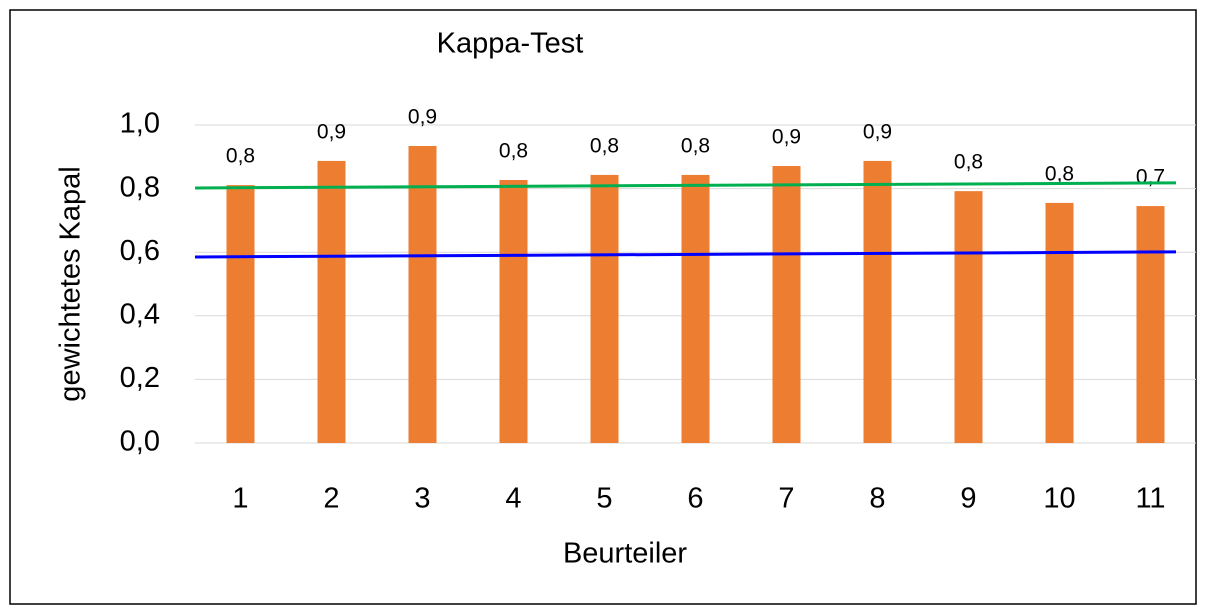 Image resolution: width=1209 pixels, height=610 pixels. Describe the element at coordinates (1059, 499) in the screenshot. I see `x-tick-label: 10` at that location.